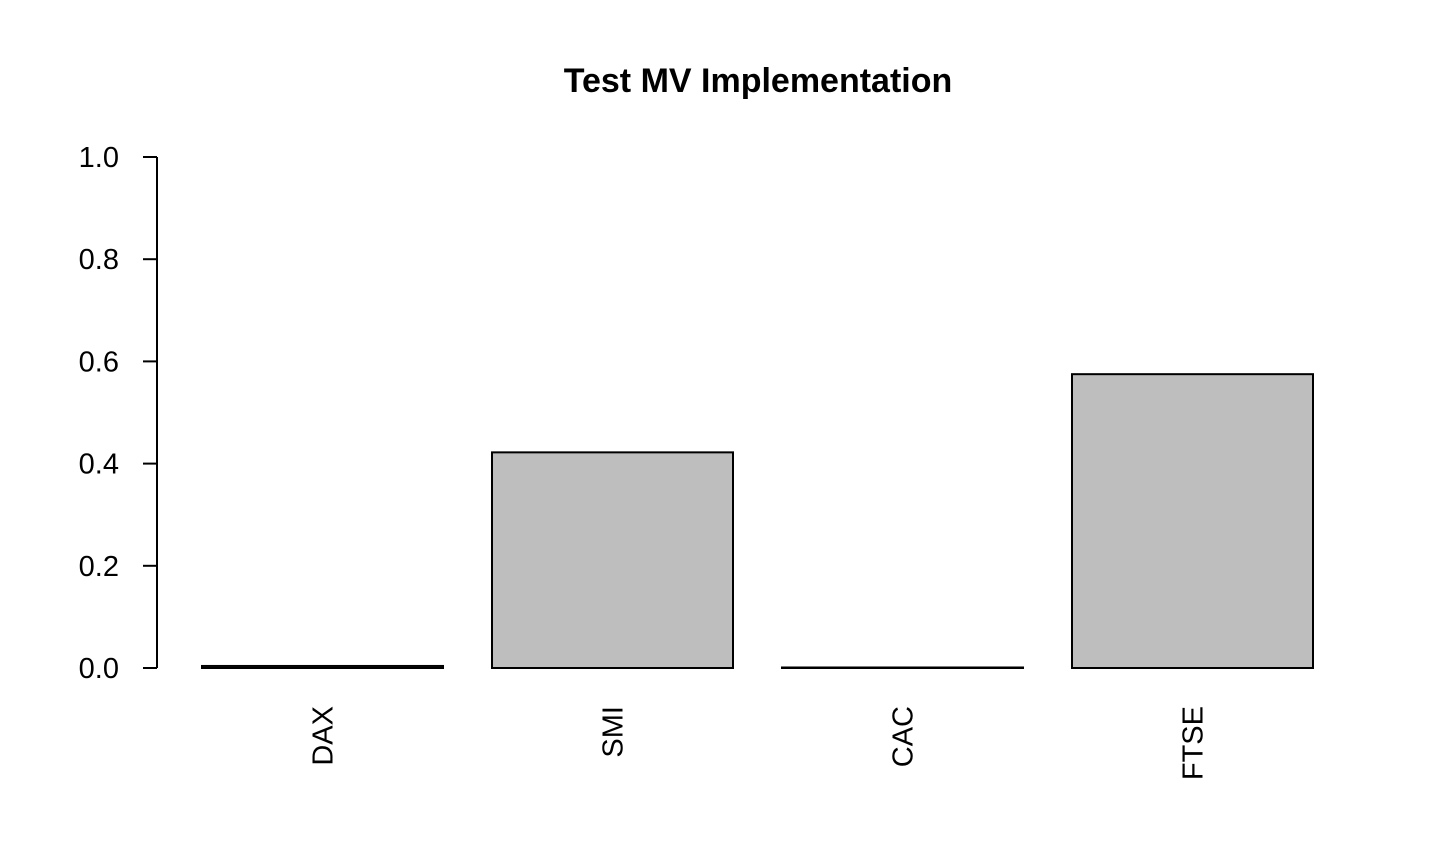 The height and width of the screenshot is (864, 1440). Describe the element at coordinates (612, 560) in the screenshot. I see `bar-smi` at that location.